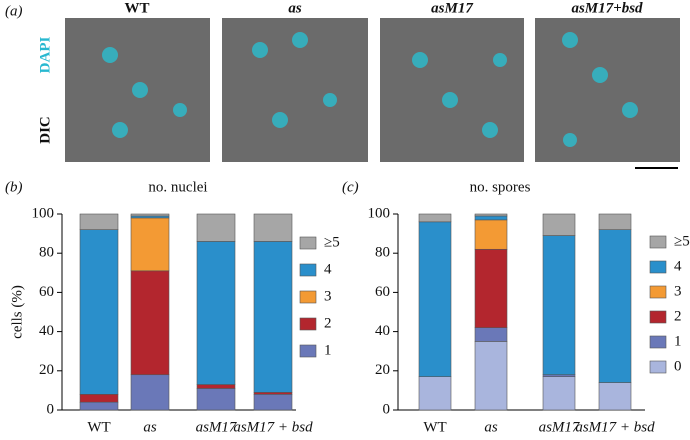 The width and height of the screenshot is (690, 440). What do you see at coordinates (295, 8) in the screenshot?
I see `column-label: as` at bounding box center [295, 8].